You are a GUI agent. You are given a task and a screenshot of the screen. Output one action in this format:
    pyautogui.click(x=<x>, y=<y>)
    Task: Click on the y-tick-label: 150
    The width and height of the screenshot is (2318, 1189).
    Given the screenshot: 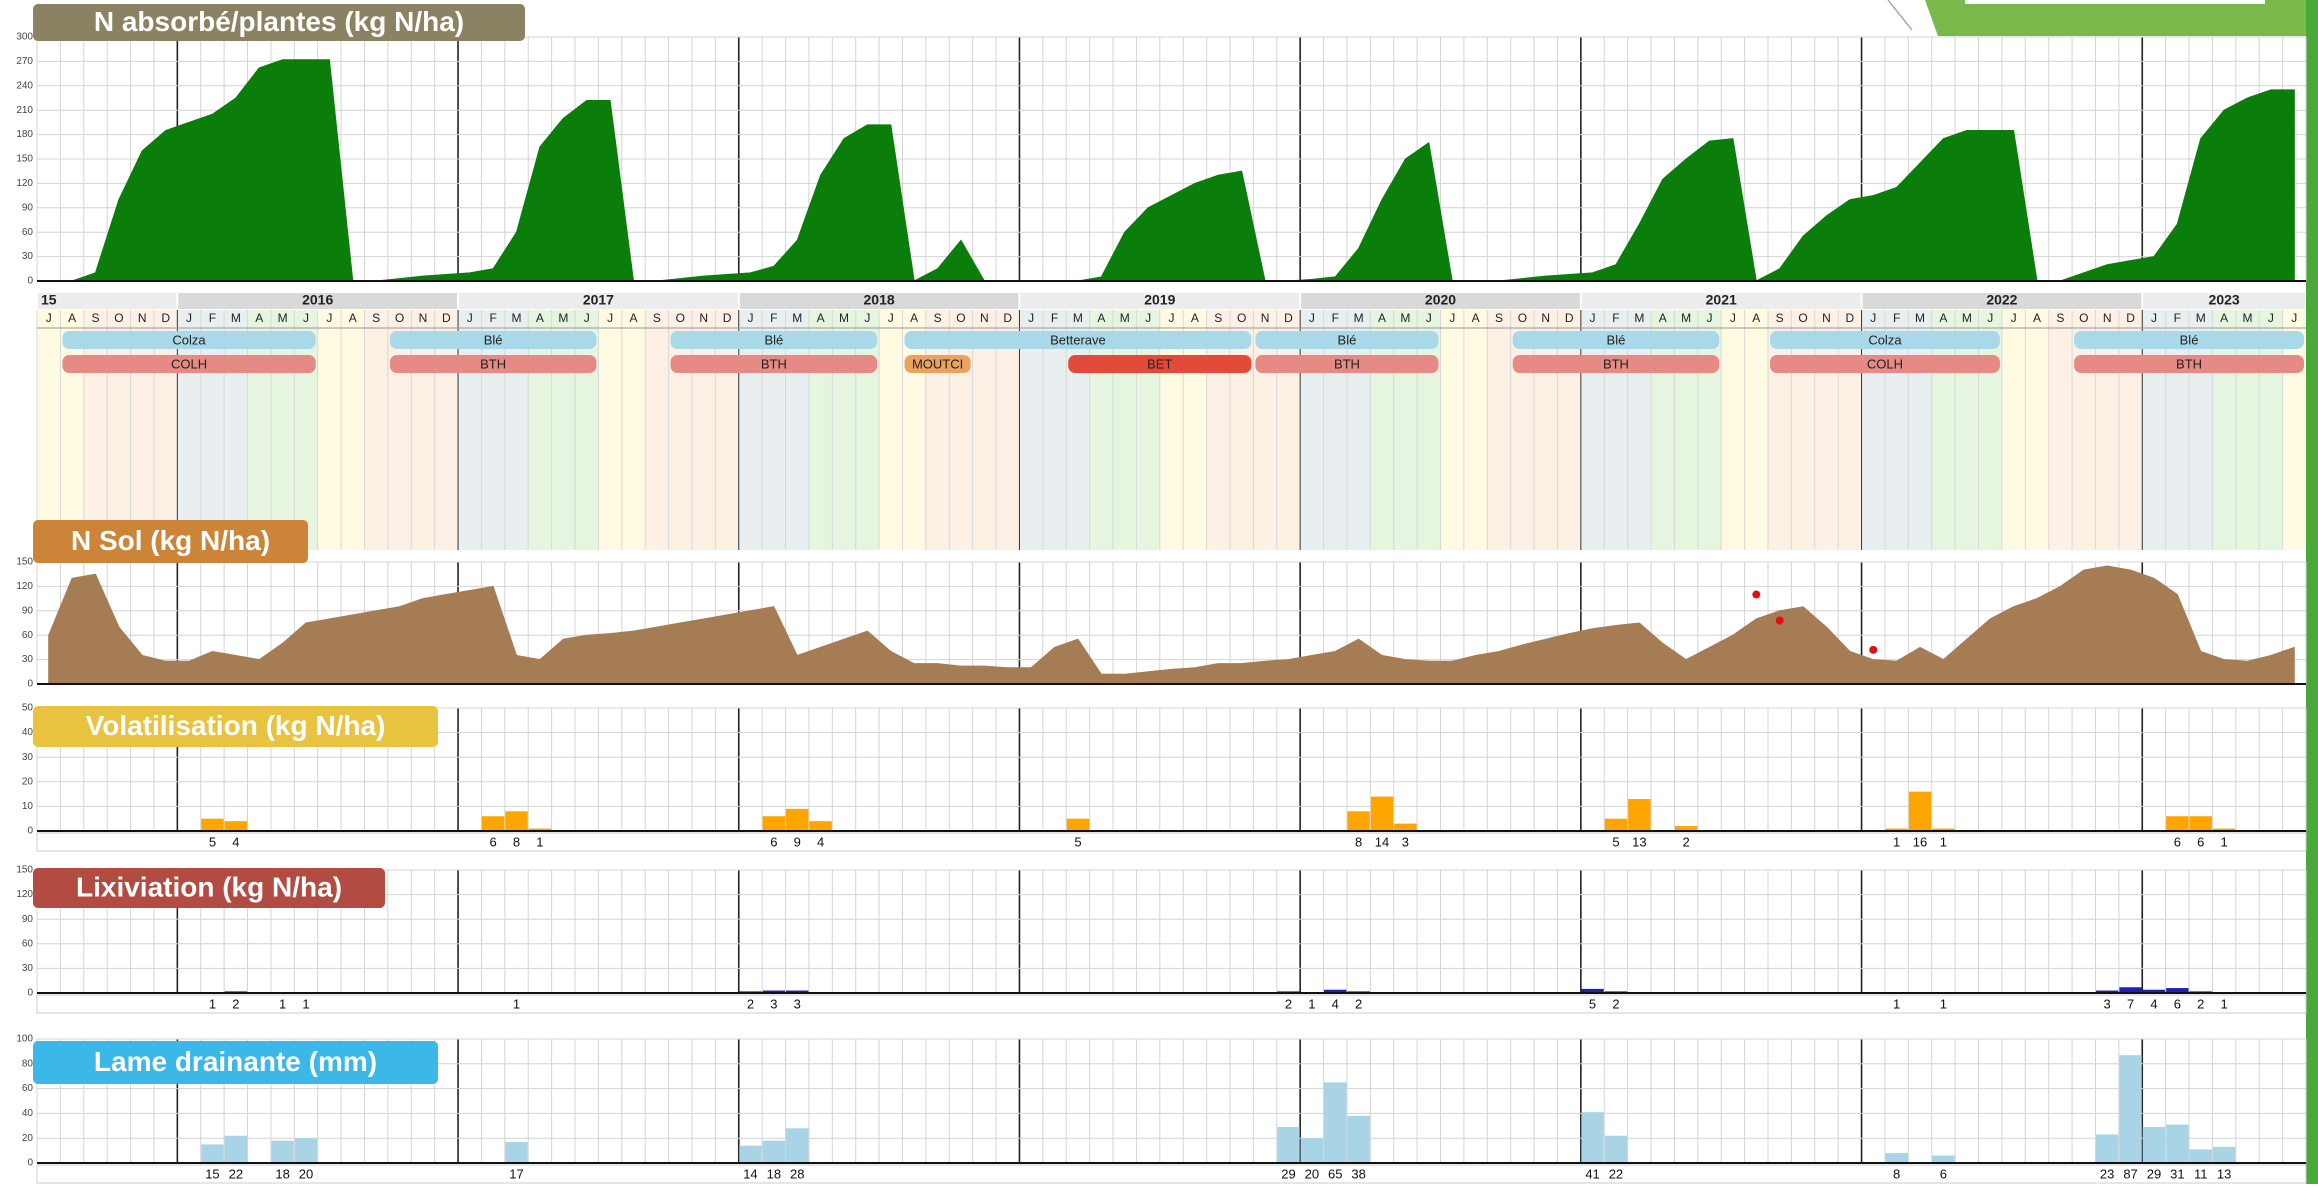 What is the action you would take?
    pyautogui.click(x=24, y=159)
    